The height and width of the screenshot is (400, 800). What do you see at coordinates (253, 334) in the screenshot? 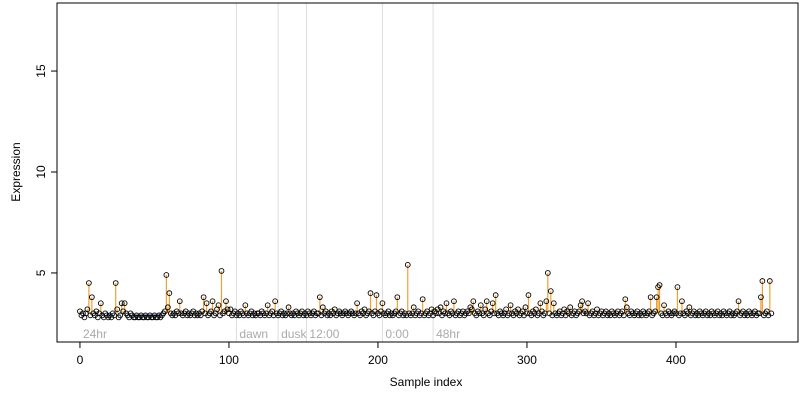
I see `annotation: dawn` at bounding box center [253, 334].